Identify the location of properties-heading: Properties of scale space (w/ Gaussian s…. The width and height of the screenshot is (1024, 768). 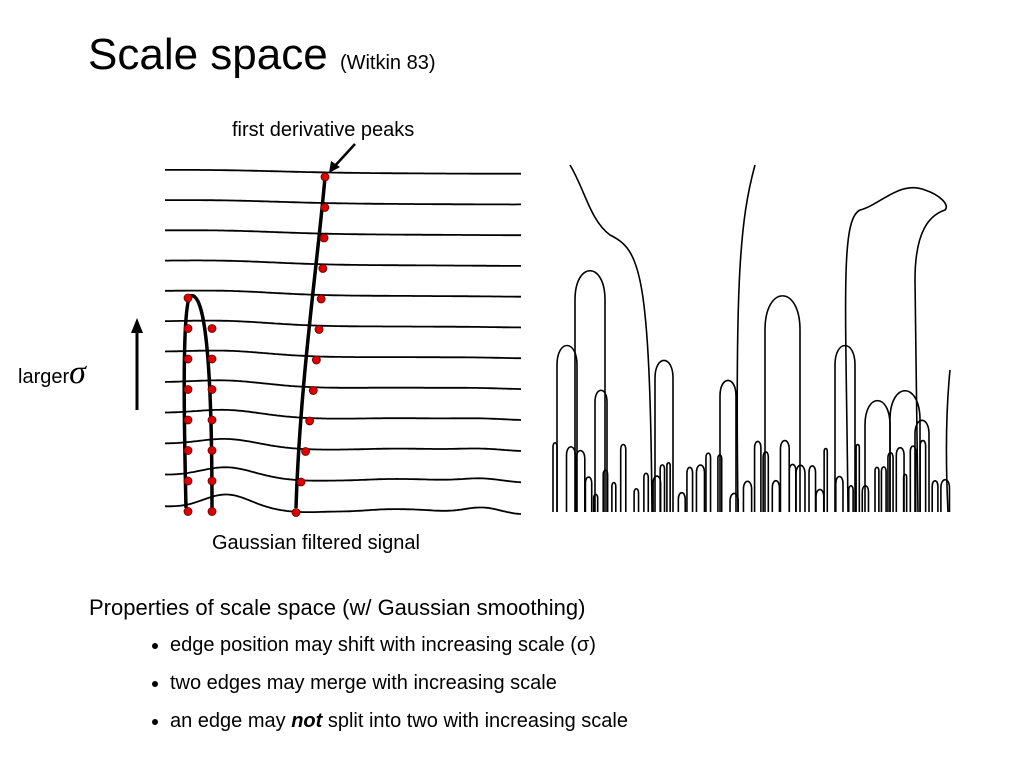
(337, 607).